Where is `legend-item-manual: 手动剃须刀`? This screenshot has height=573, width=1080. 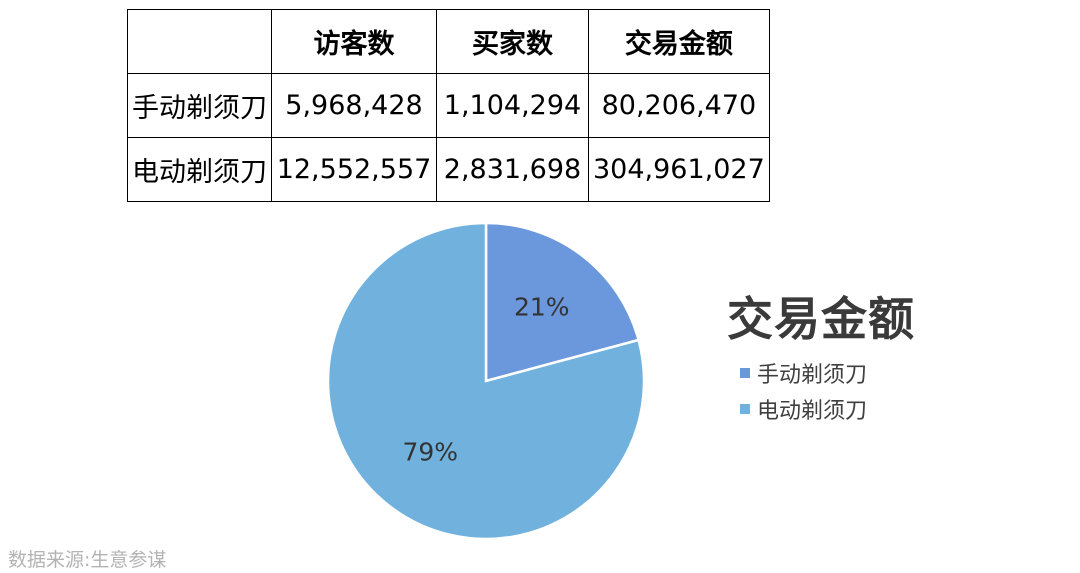
legend-item-manual: 手动剃须刀 is located at coordinates (803, 373).